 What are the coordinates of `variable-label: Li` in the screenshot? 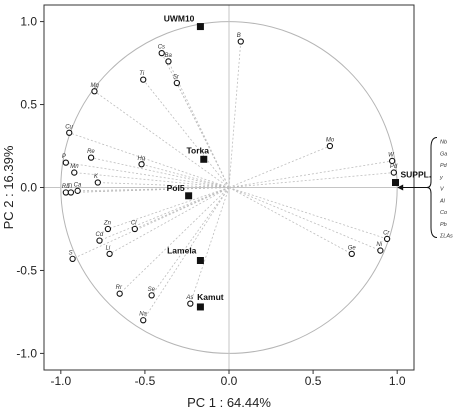 It's located at (108, 248).